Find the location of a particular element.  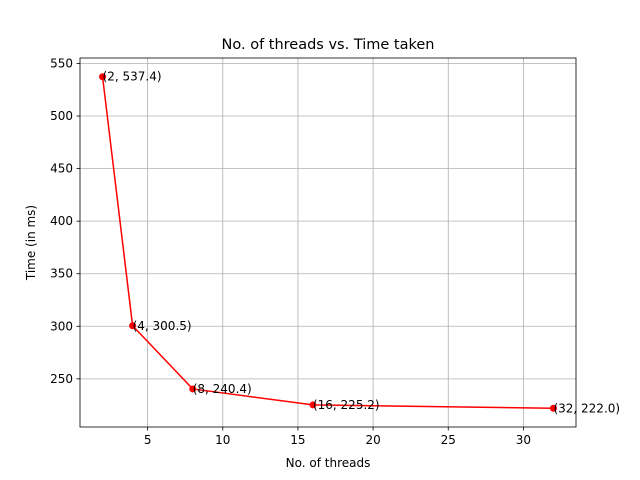

y-tick-label: 350 is located at coordinates (61, 274).